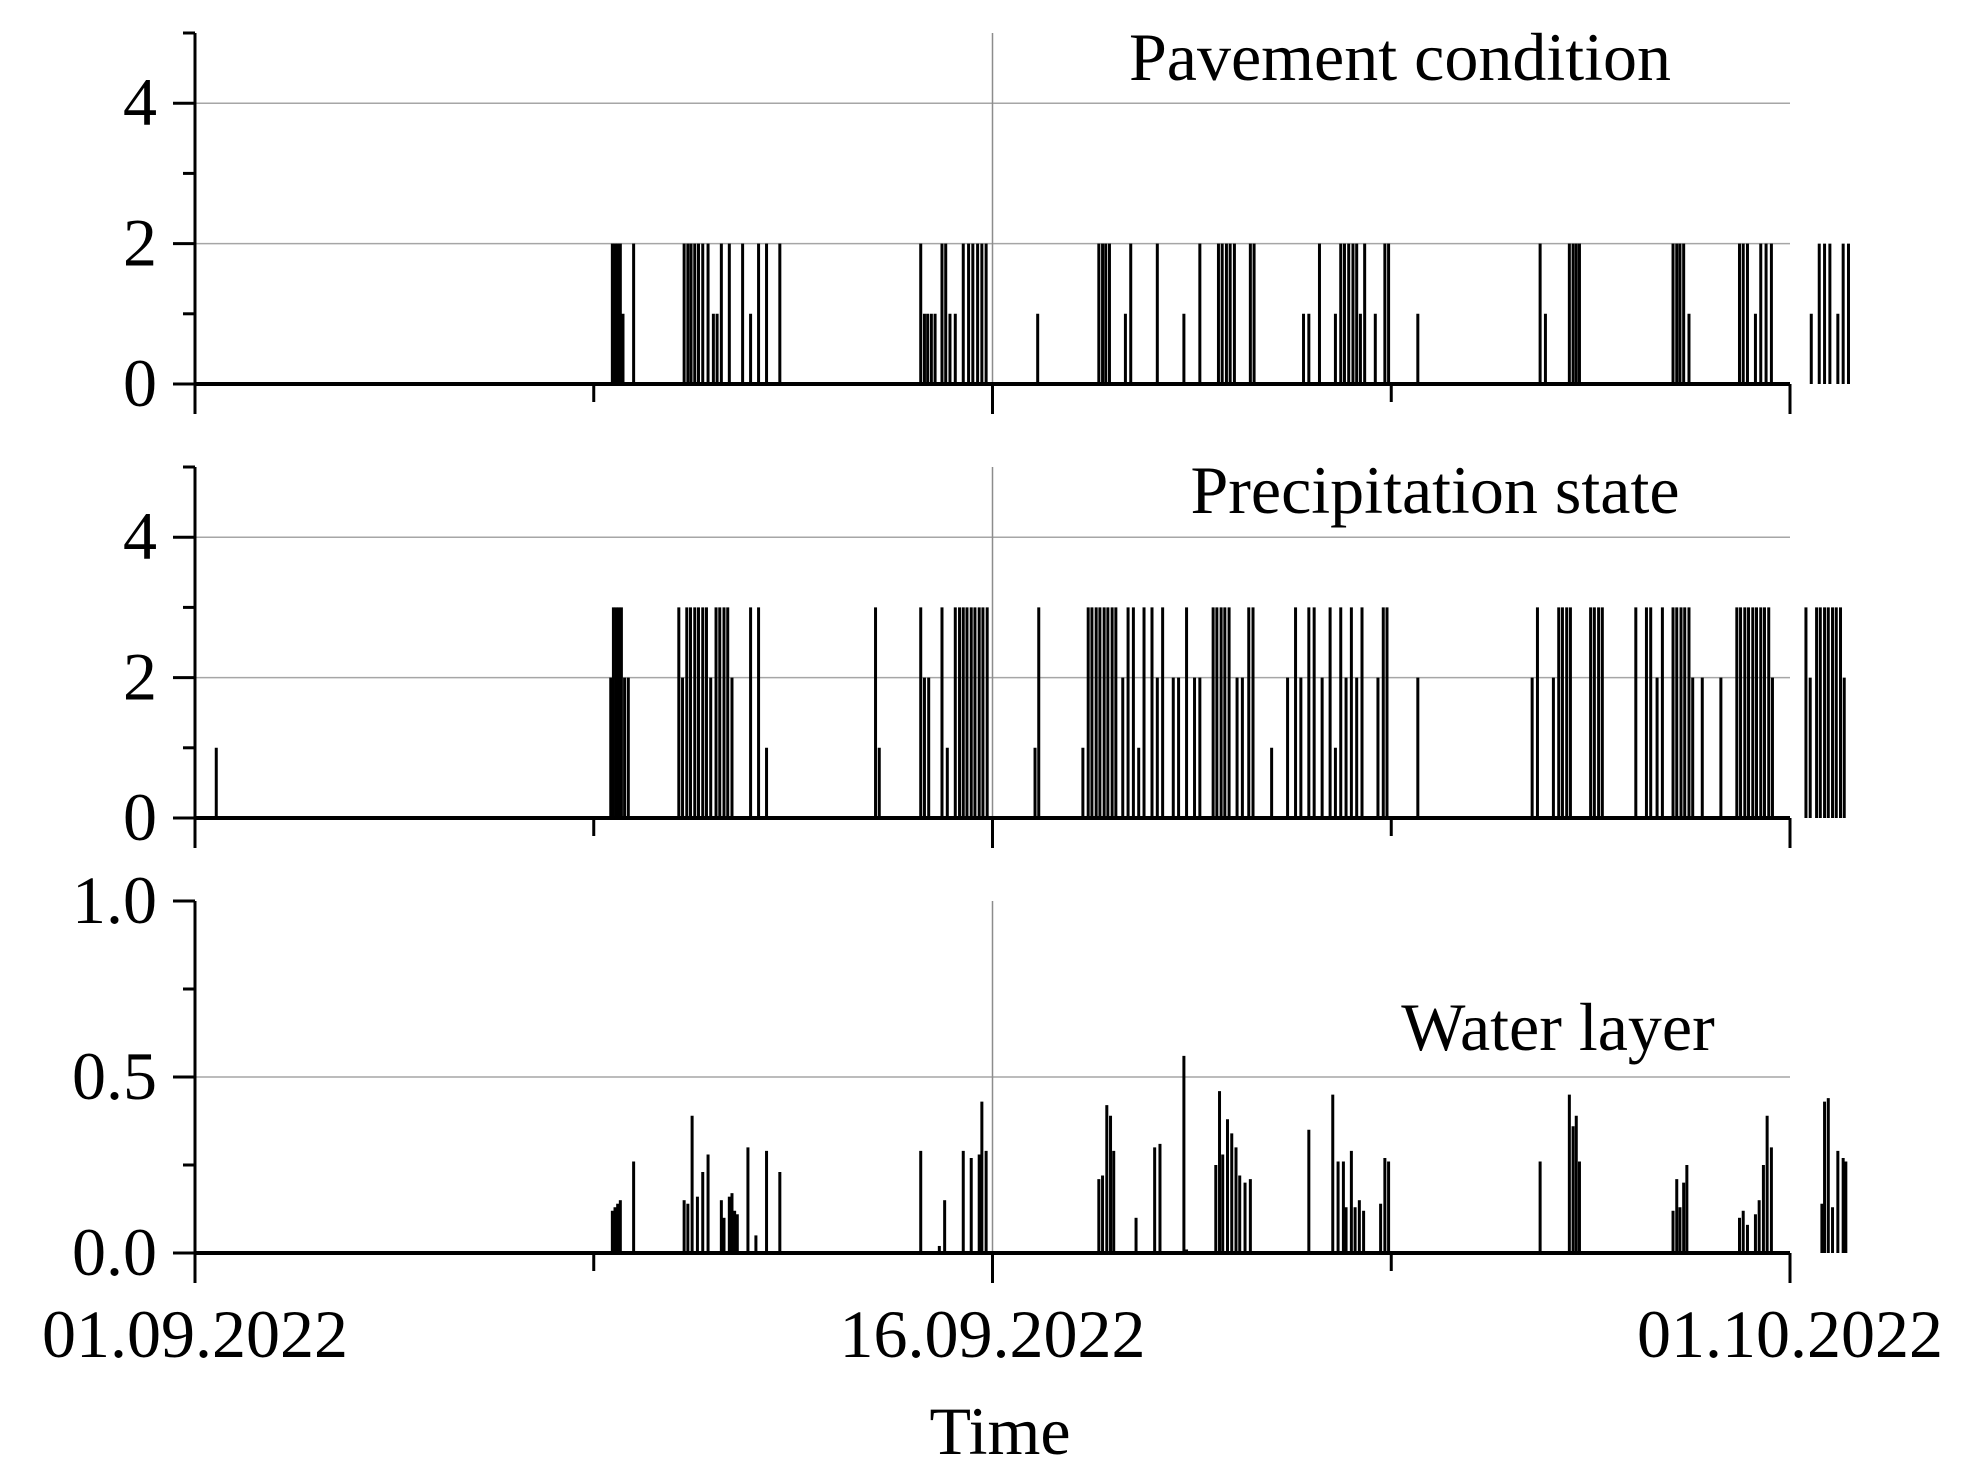 Image resolution: width=1969 pixels, height=1475 pixels. What do you see at coordinates (1558, 1027) in the screenshot?
I see `panel-title-water-layer: Water layer` at bounding box center [1558, 1027].